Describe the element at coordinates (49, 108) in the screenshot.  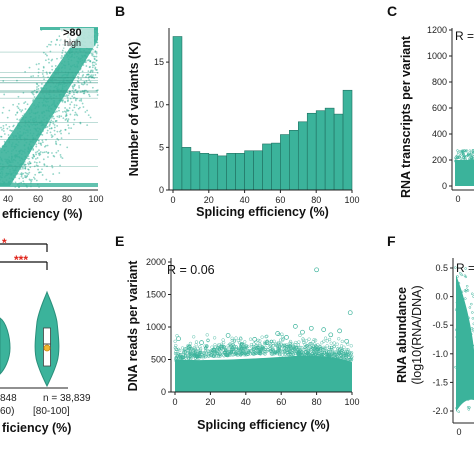
I see `panel-a-scatter-cloud` at that location.